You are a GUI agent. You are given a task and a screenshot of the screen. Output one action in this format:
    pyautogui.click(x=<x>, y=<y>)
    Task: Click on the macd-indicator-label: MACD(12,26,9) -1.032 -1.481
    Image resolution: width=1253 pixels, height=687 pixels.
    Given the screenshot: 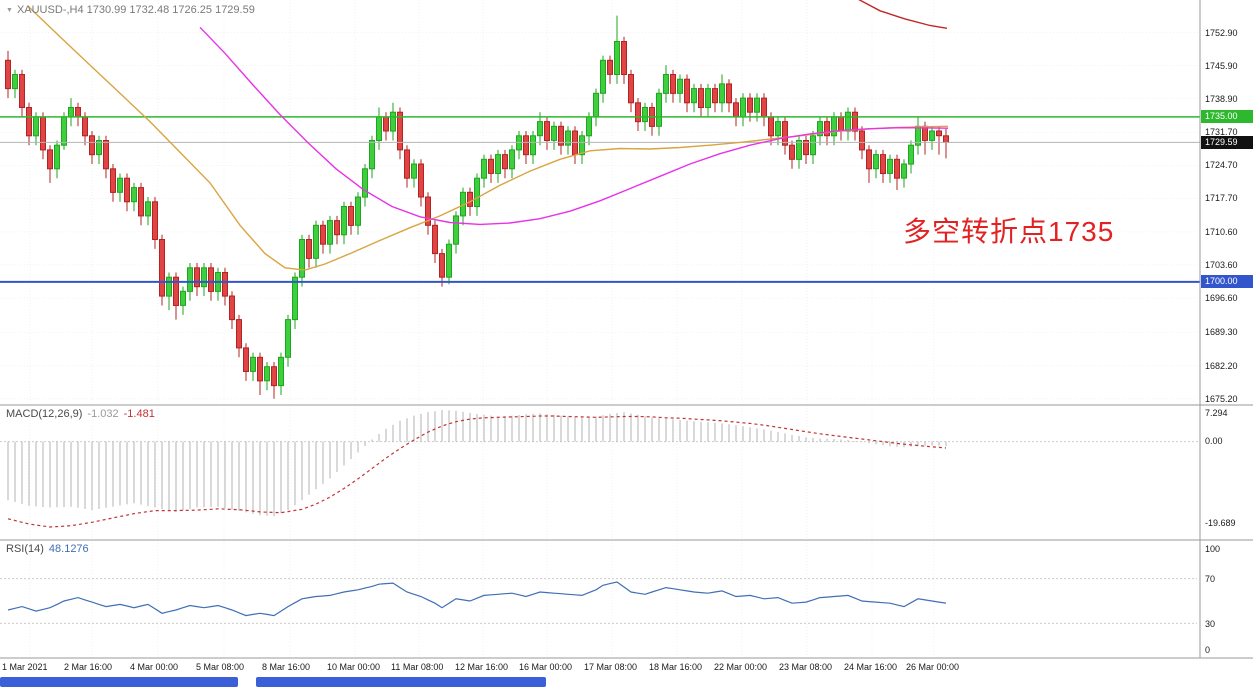 What is the action you would take?
    pyautogui.click(x=80, y=414)
    